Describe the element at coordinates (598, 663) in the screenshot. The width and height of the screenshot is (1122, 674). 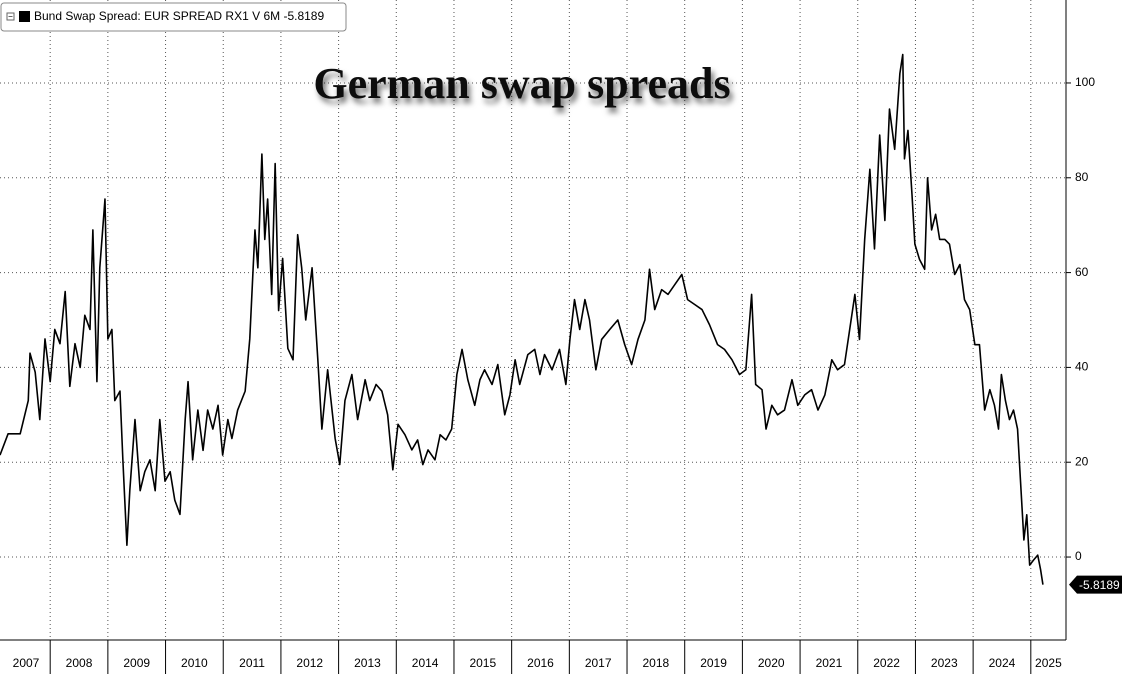
I see `x-tick-label: 2017` at that location.